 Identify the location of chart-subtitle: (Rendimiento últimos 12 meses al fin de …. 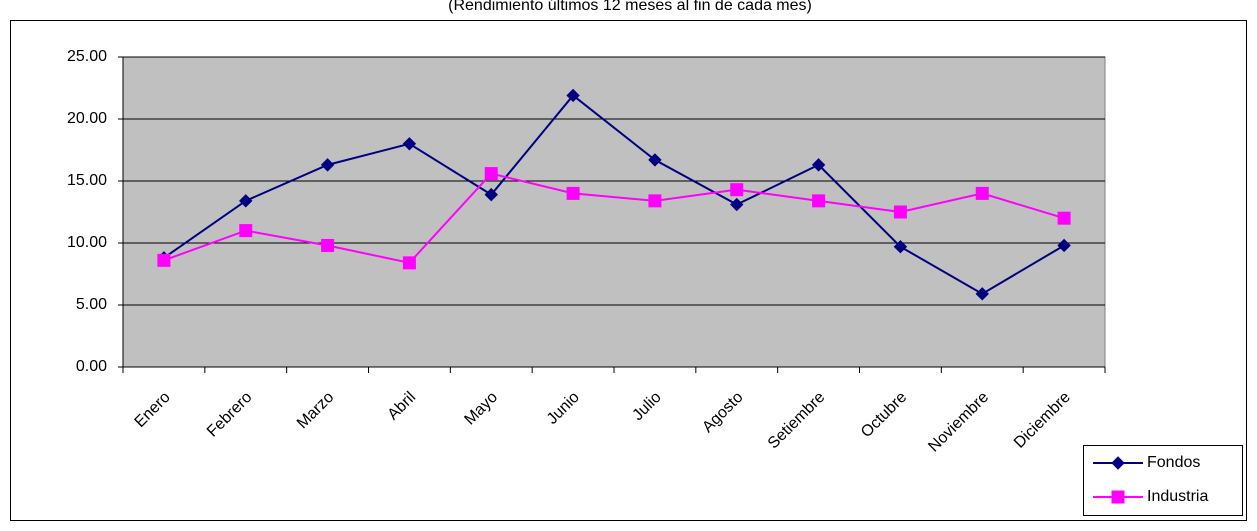
(630, 7).